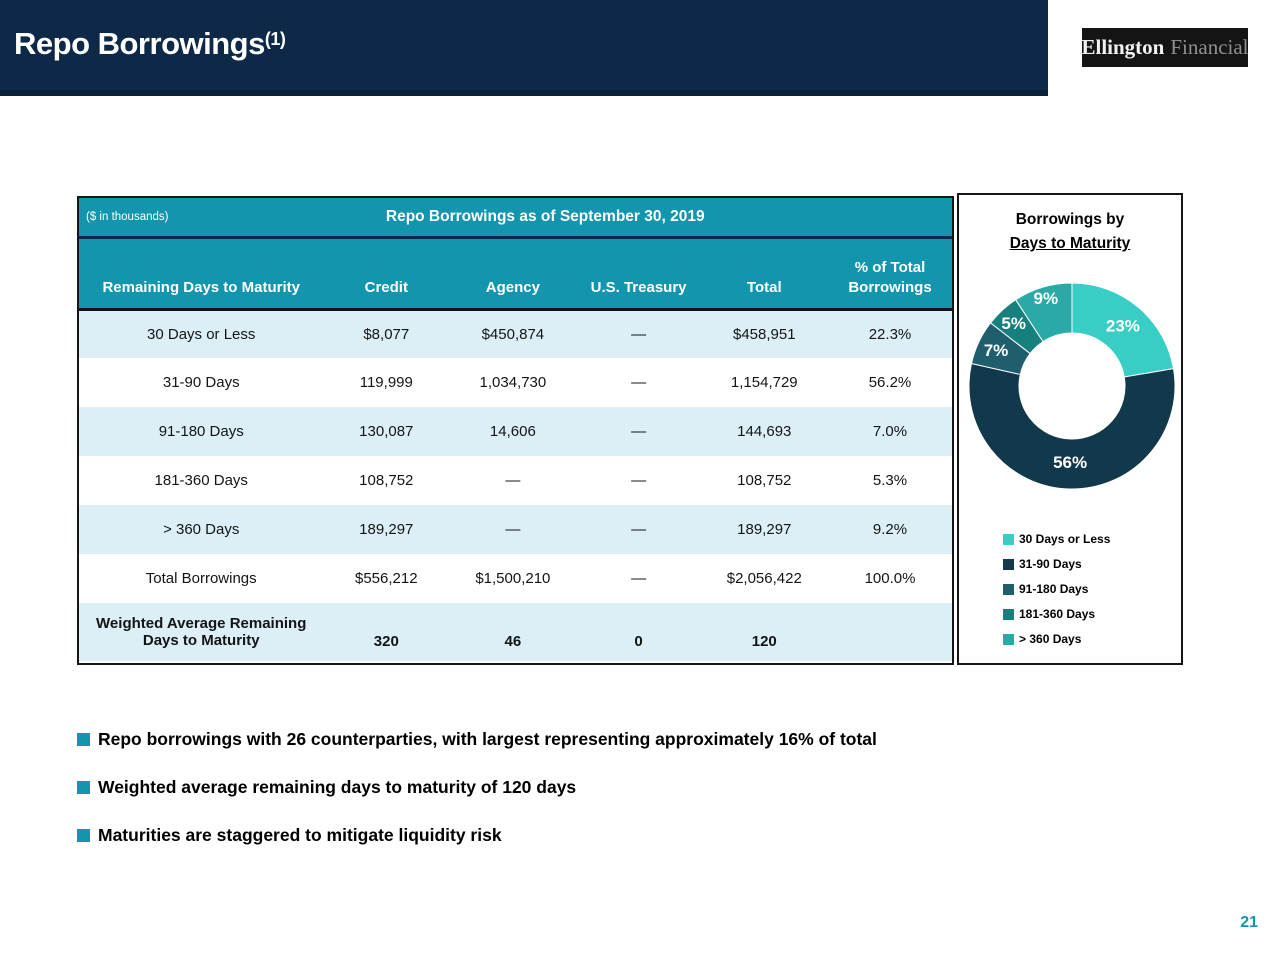  I want to click on row-label: 31-90 Days, so click(201, 382).